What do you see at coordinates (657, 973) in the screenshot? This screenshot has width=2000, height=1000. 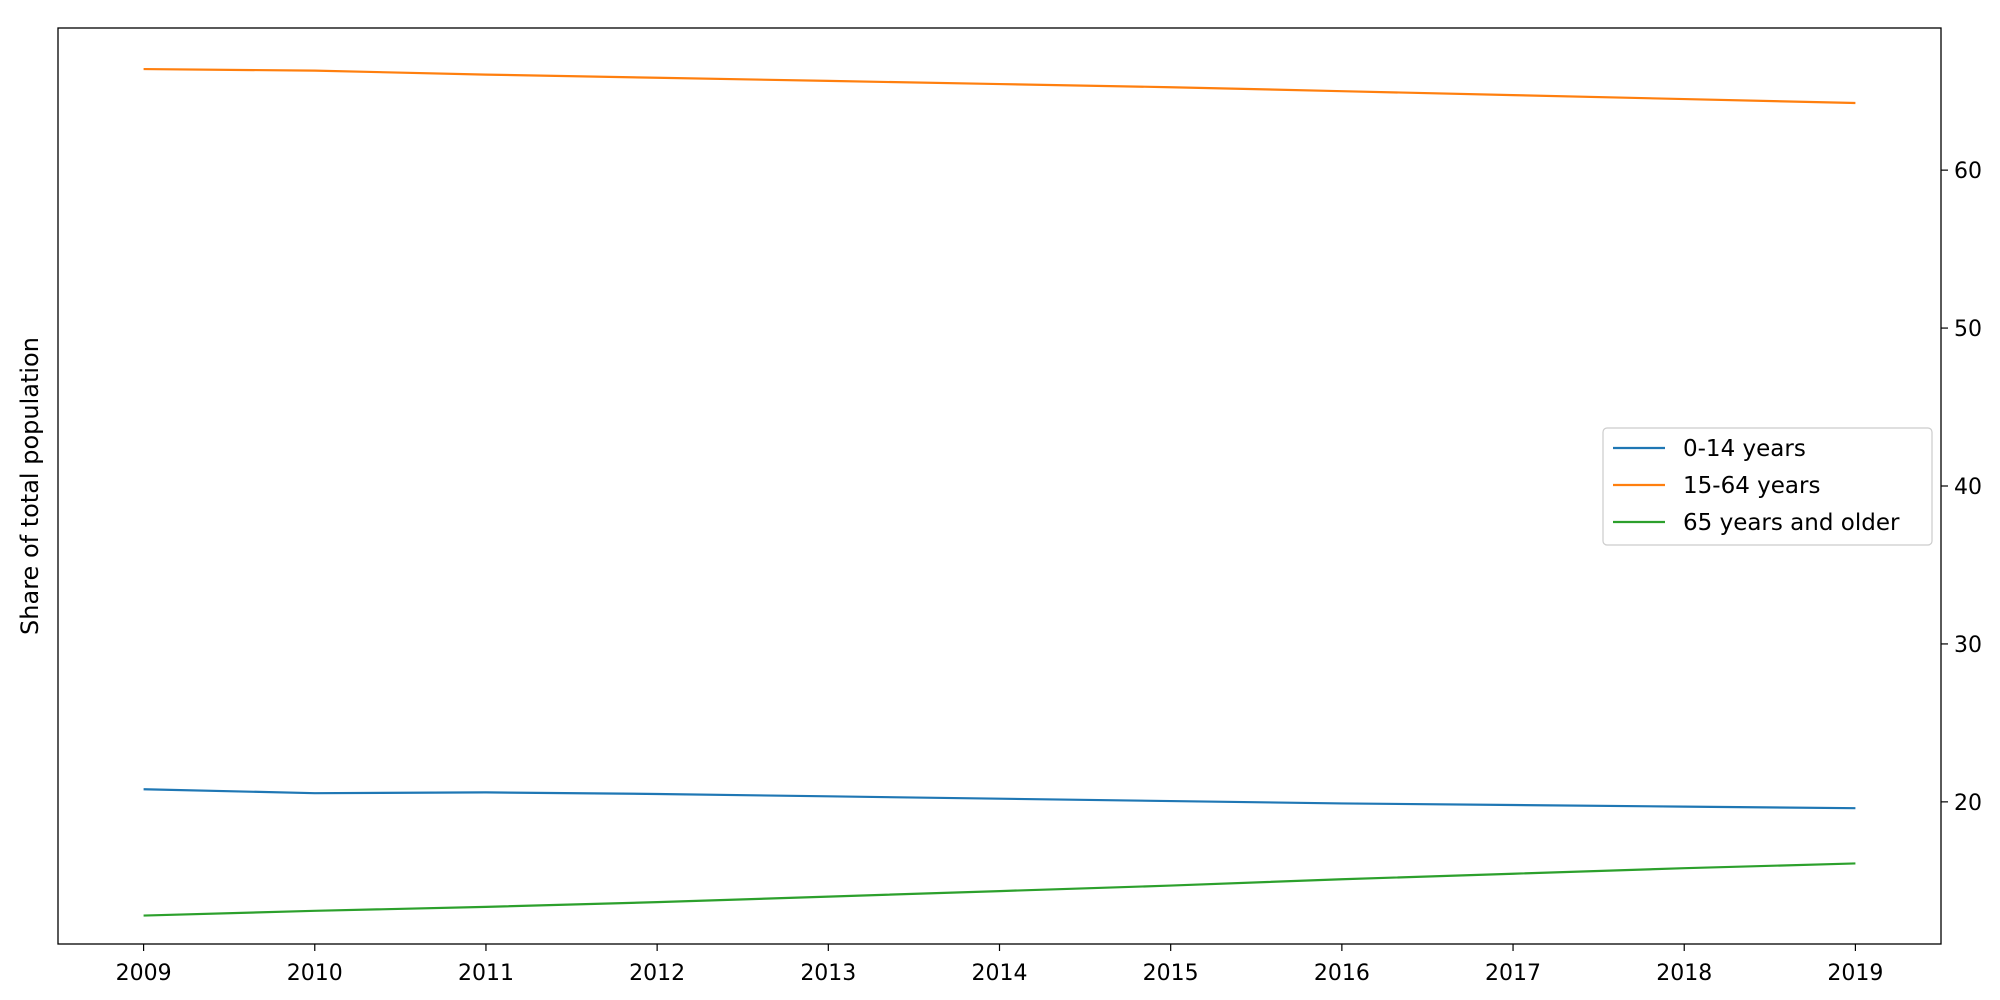 I see `x-tick-label: 2012` at bounding box center [657, 973].